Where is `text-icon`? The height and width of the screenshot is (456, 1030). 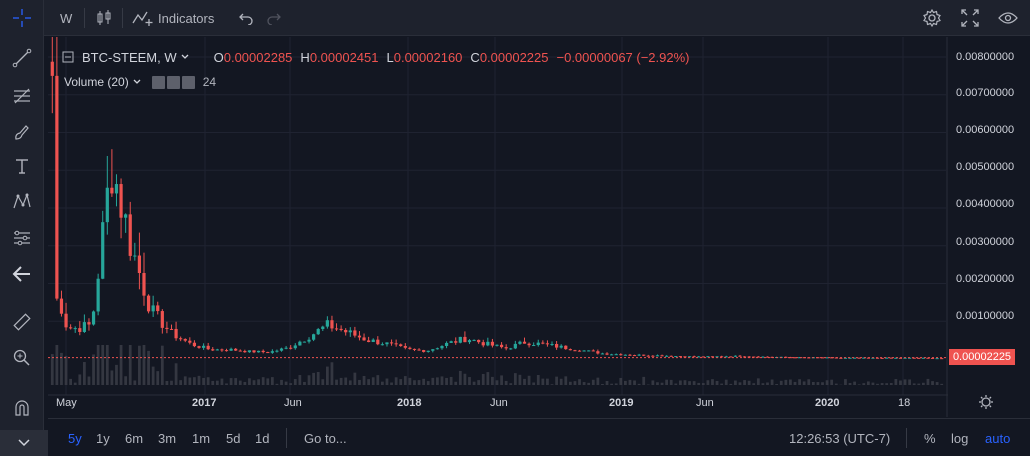
text-icon is located at coordinates (22, 166).